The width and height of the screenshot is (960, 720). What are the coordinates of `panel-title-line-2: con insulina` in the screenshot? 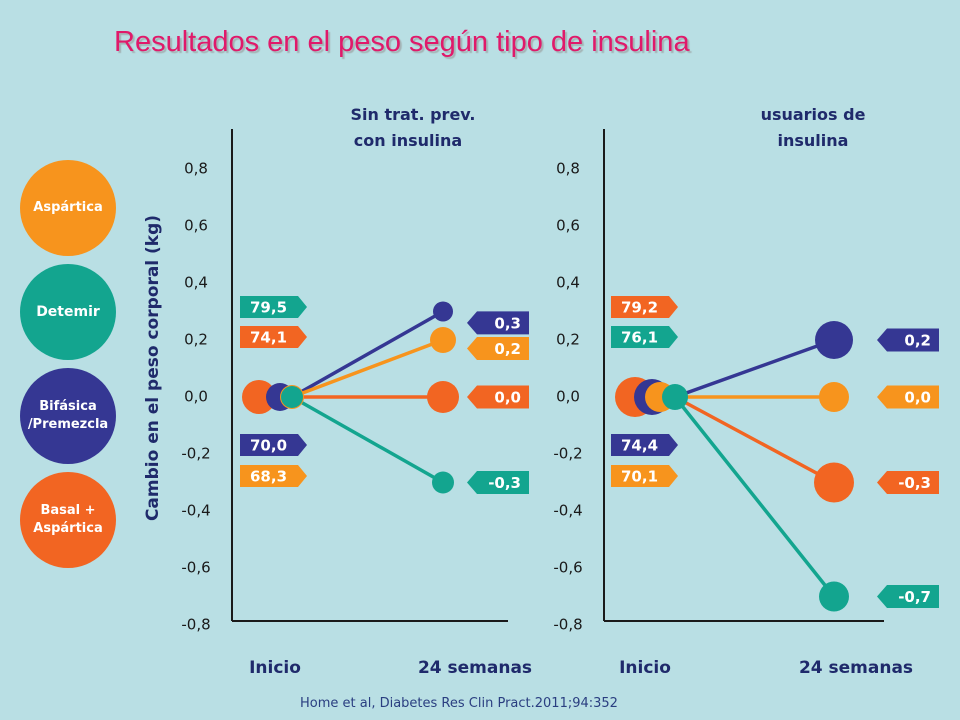 It's located at (408, 140).